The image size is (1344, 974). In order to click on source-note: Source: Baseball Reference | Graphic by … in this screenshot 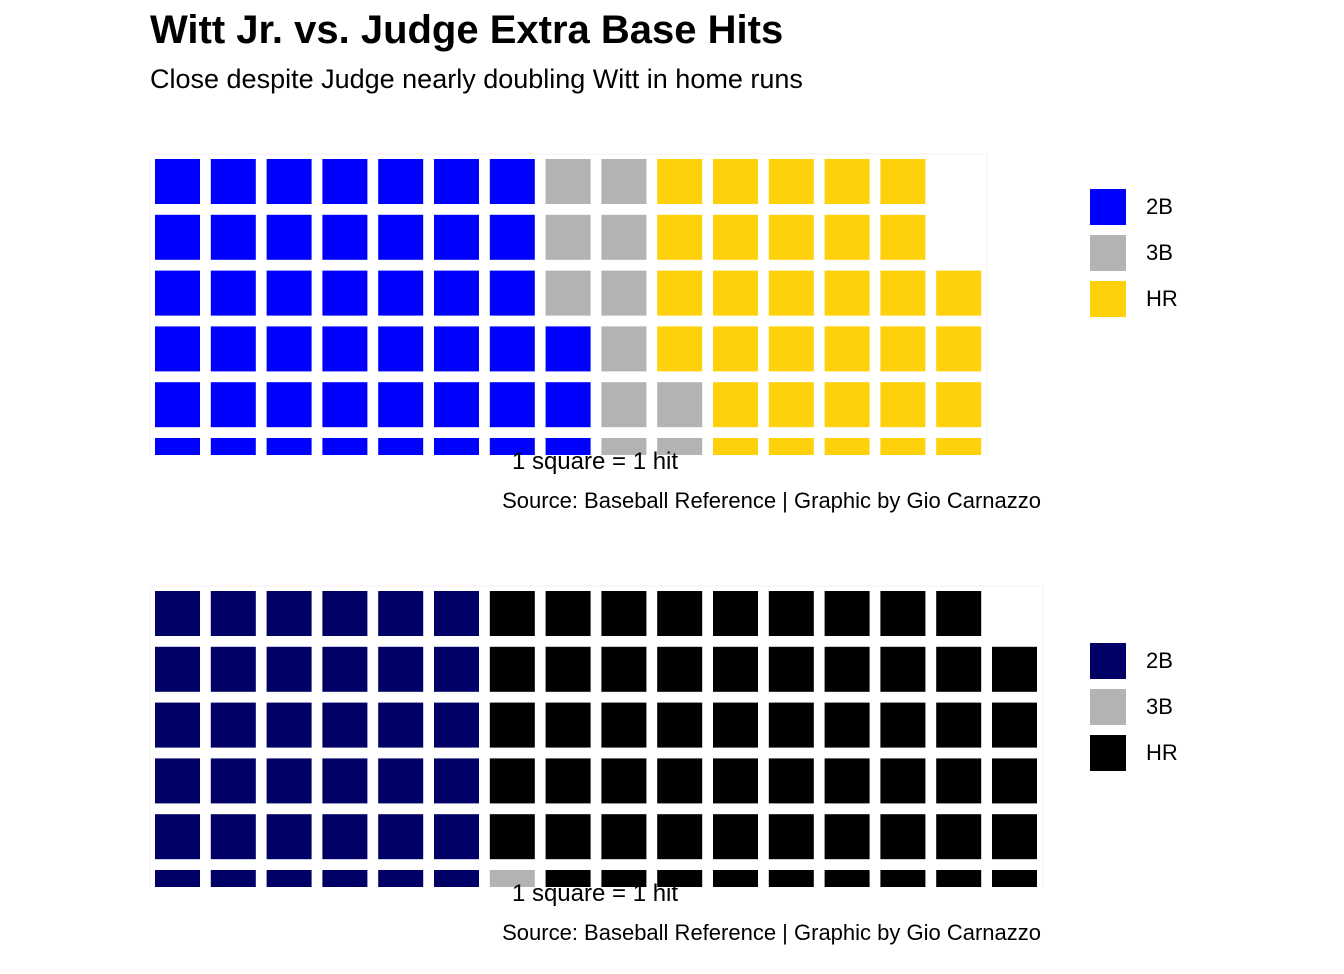, I will do `click(771, 500)`.